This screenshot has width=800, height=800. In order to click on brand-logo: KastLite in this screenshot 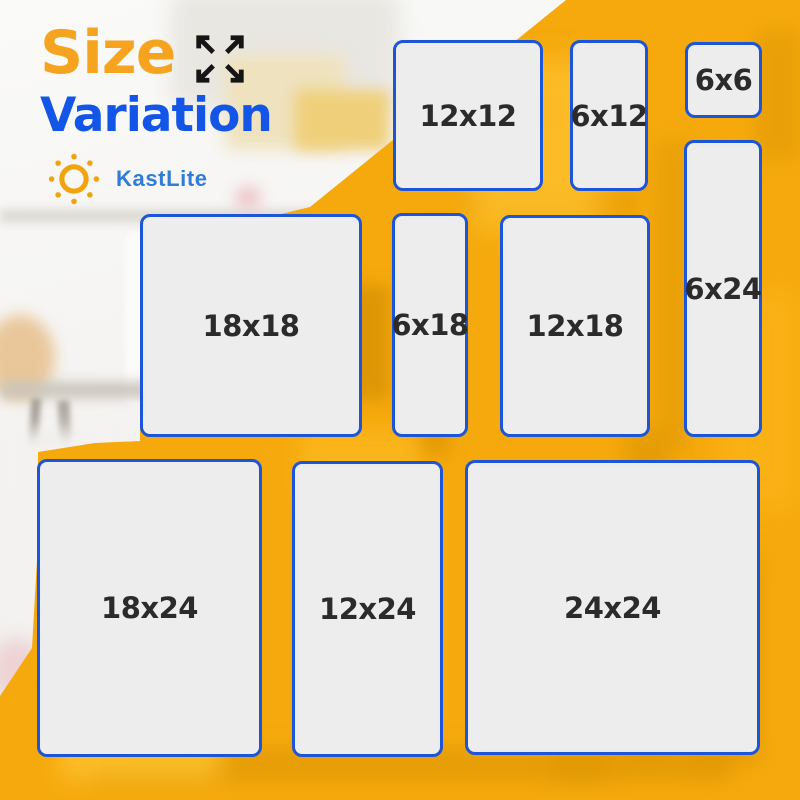, I will do `click(159, 179)`.